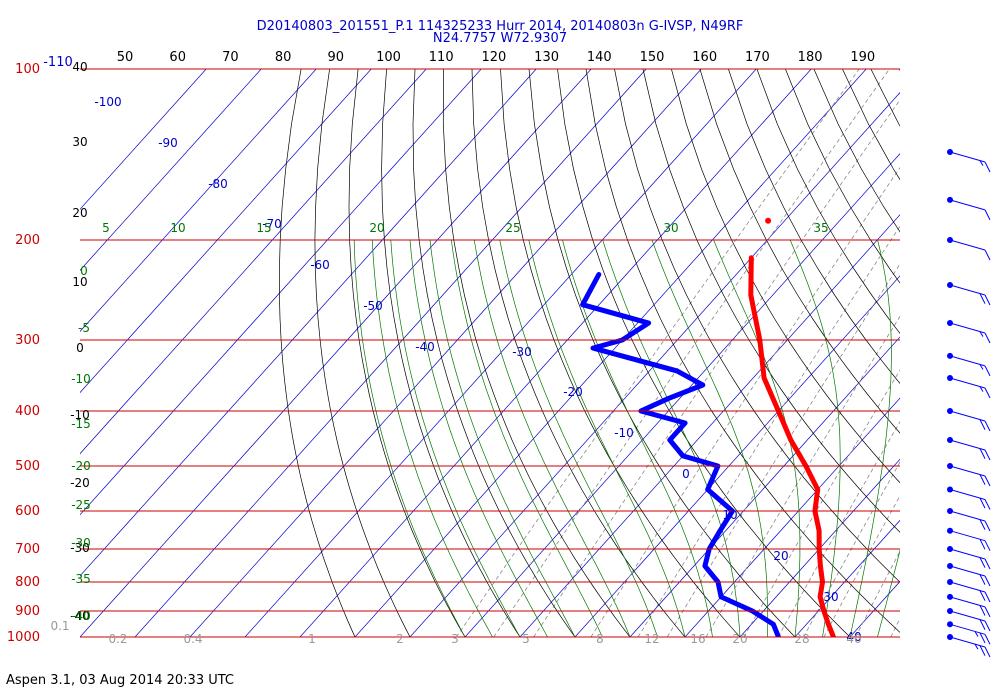  I want to click on moist-adiabat-label: 30, so click(670, 228).